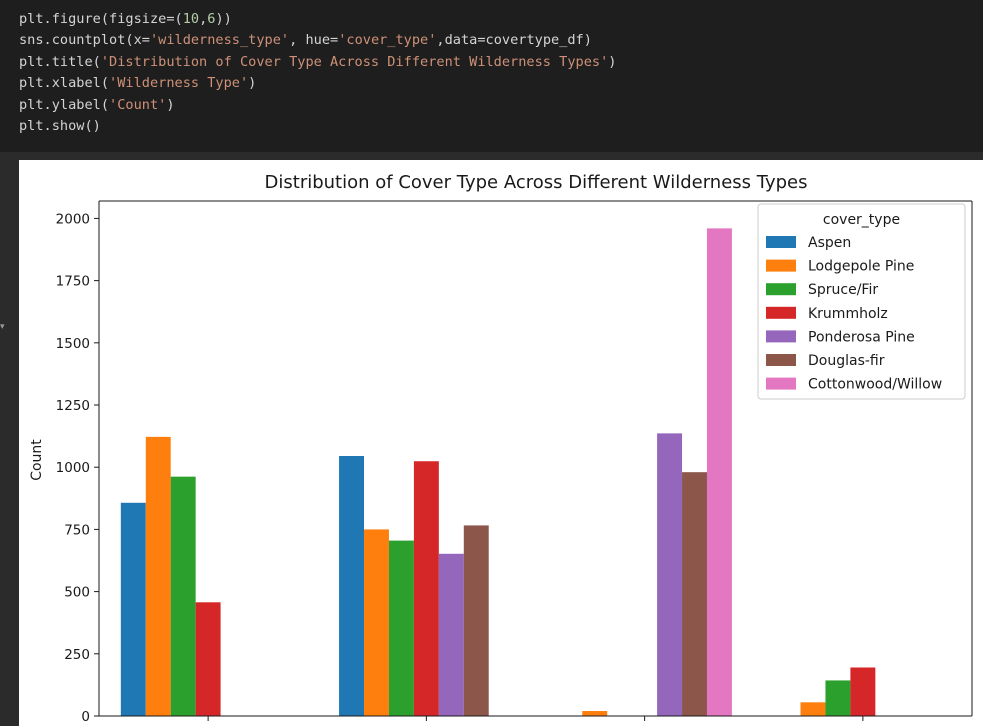 Image resolution: width=983 pixels, height=726 pixels. What do you see at coordinates (861, 220) in the screenshot?
I see `legend-title: cover_type` at bounding box center [861, 220].